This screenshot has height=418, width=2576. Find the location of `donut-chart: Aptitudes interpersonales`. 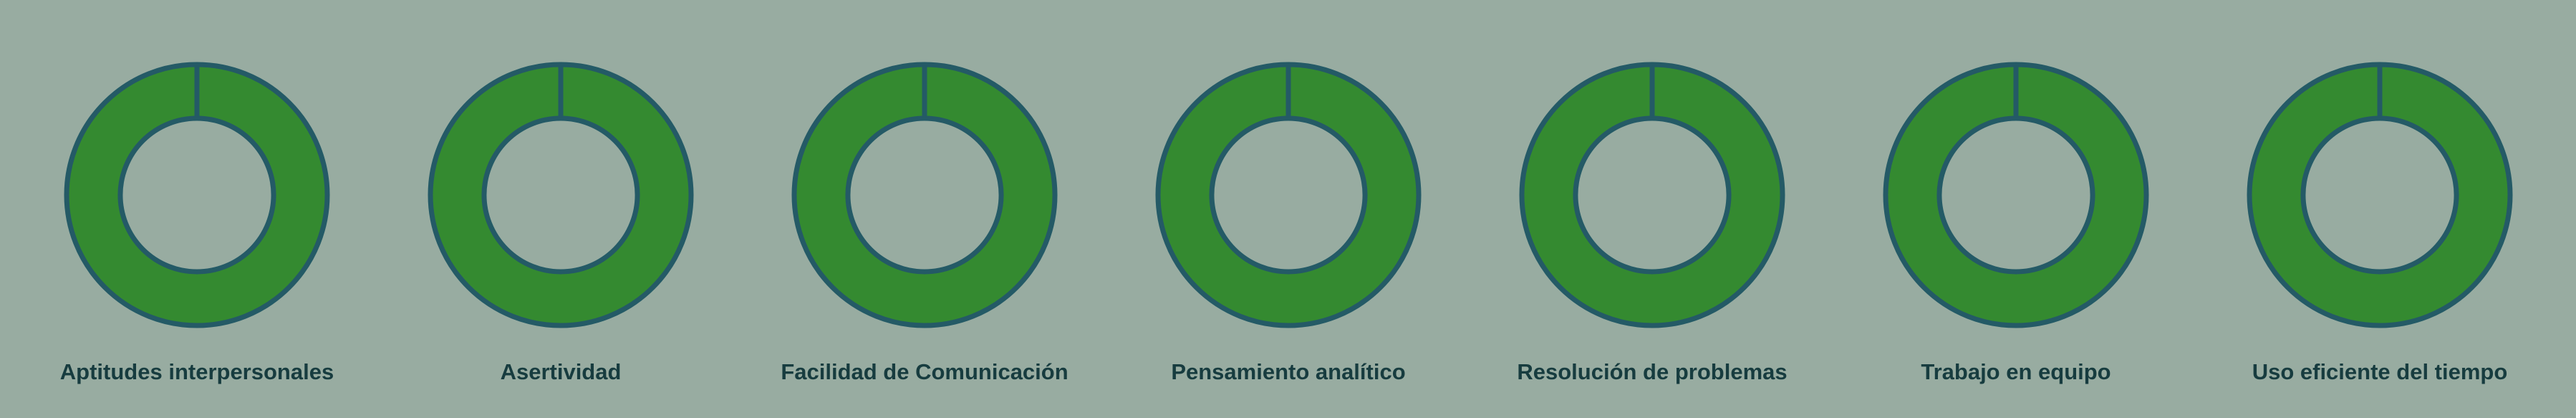

donut-chart: Aptitudes interpersonales is located at coordinates (197, 209).